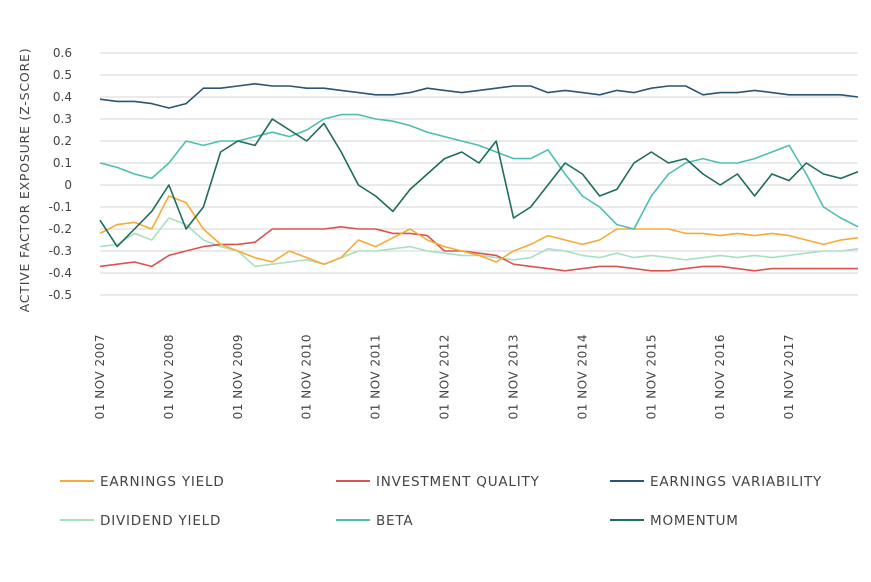 The width and height of the screenshot is (871, 582). Describe the element at coordinates (60, 295) in the screenshot. I see `y-tick-label: -0.5` at that location.